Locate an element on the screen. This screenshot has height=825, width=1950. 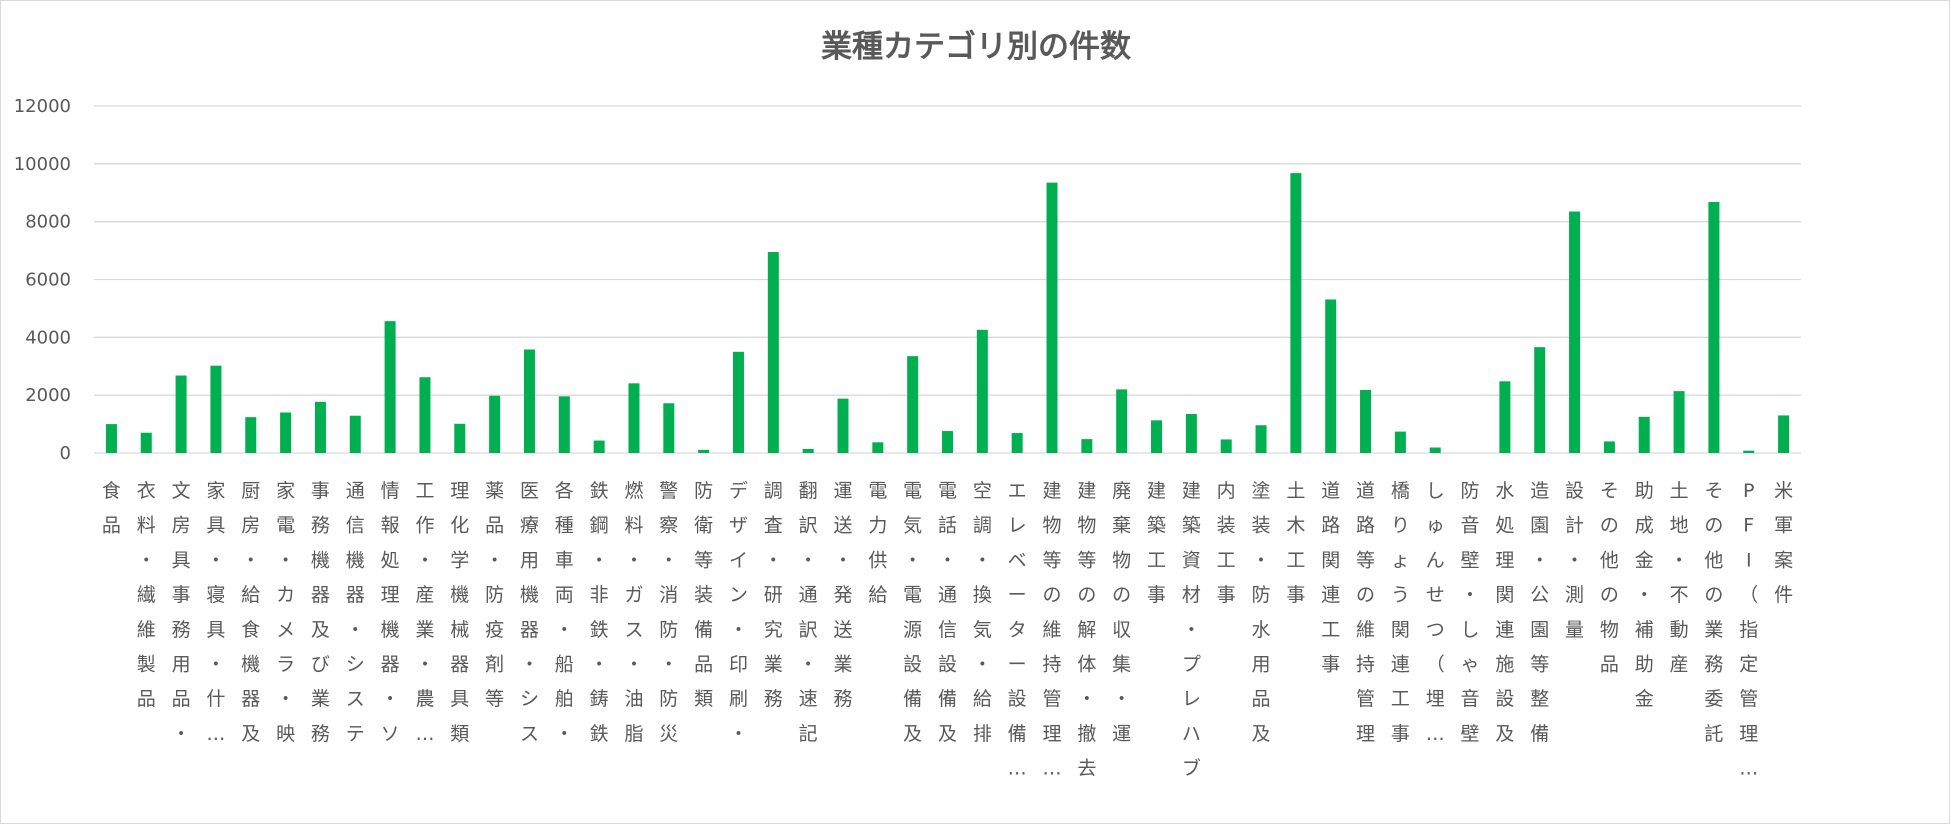
x-category-label: 医療用機器・シス is located at coordinates (529, 612).